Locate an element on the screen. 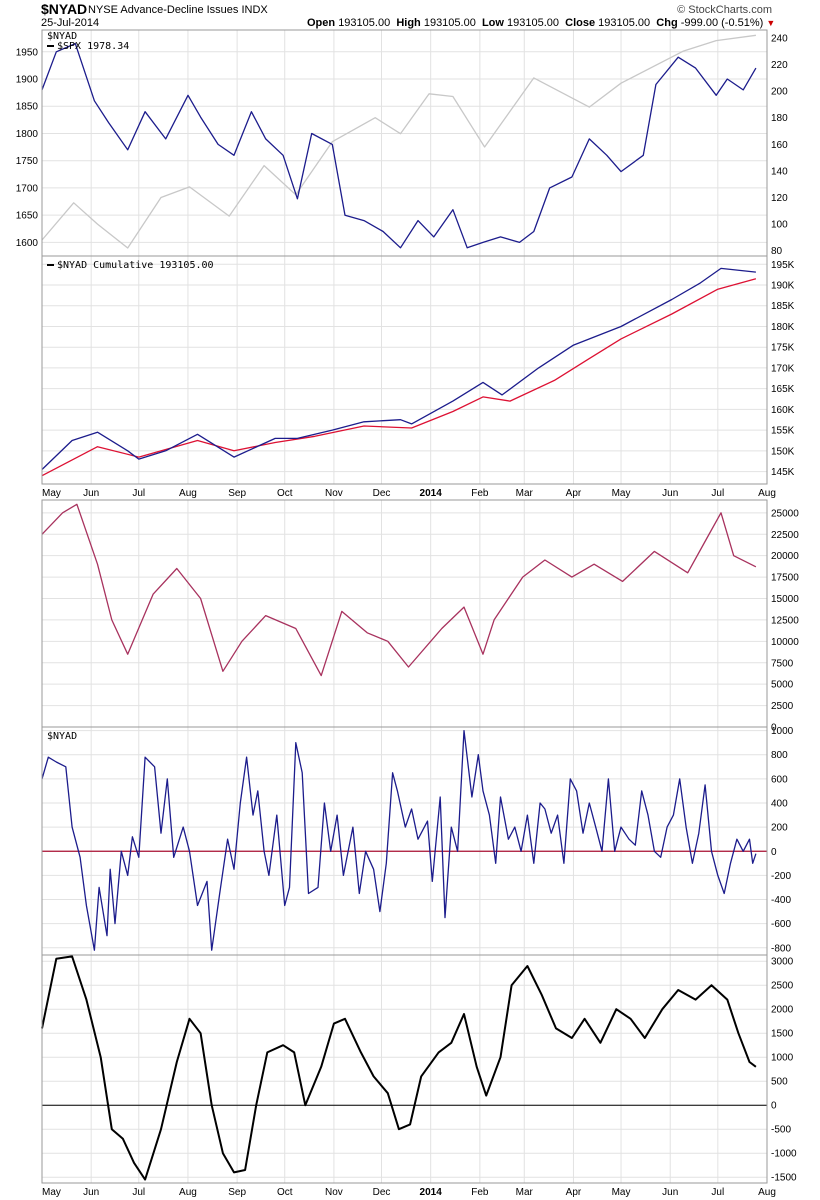 The width and height of the screenshot is (820, 1200). right-axis-tick-label: 600 is located at coordinates (779, 779).